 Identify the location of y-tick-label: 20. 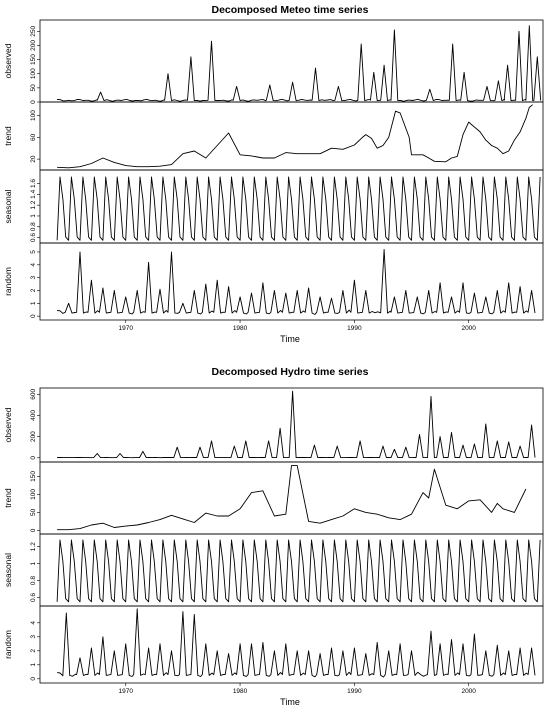
(33, 159).